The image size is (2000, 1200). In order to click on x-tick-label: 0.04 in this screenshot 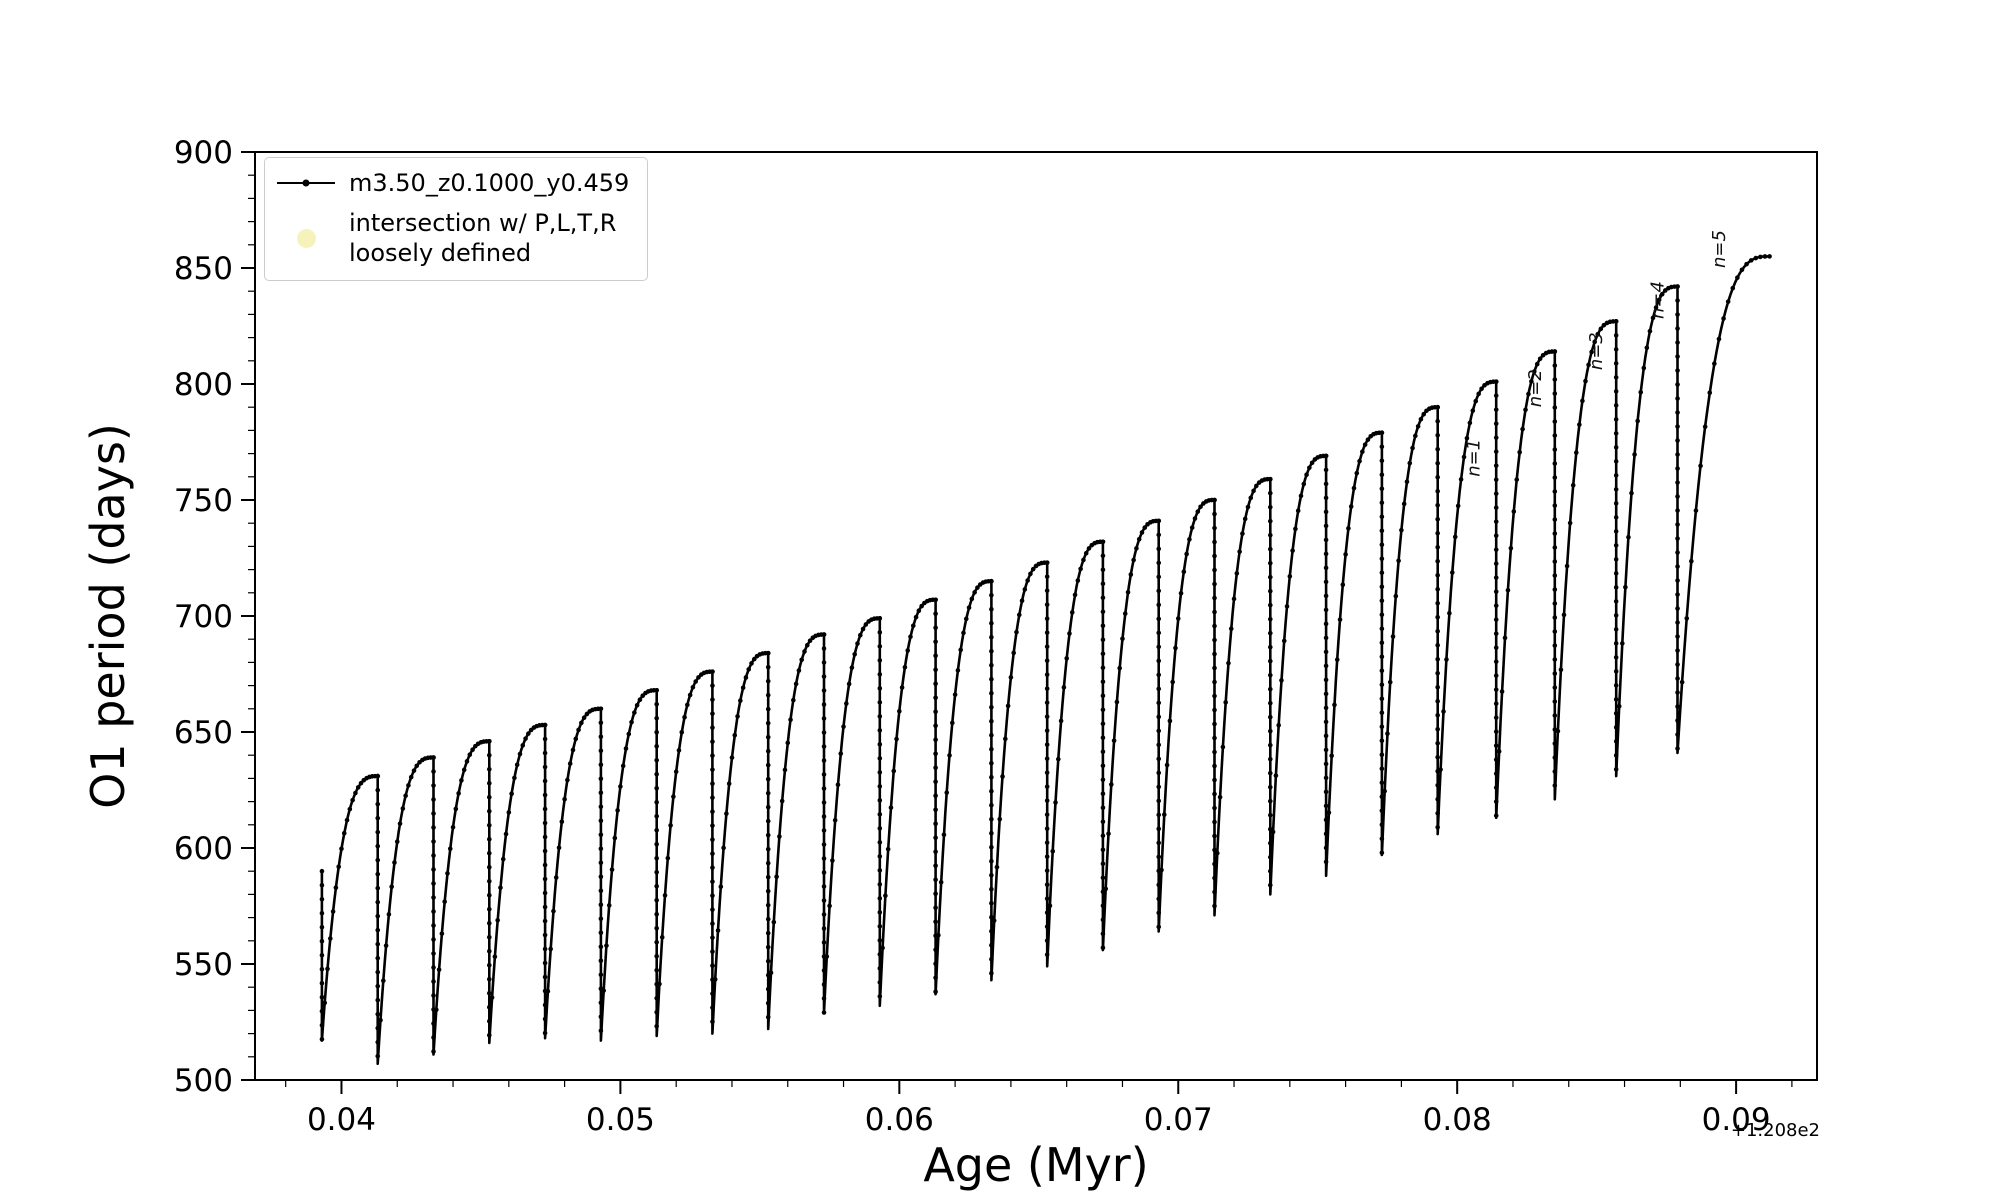, I will do `click(341, 1120)`.